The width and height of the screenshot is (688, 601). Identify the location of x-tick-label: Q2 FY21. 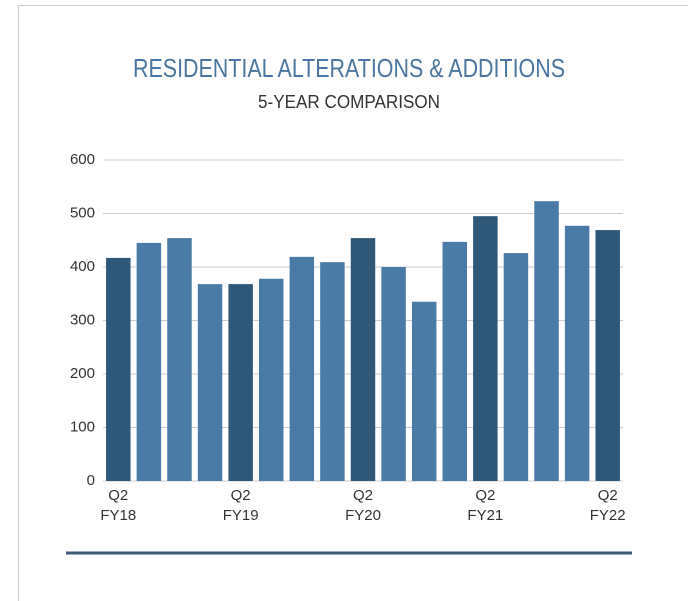
(485, 505).